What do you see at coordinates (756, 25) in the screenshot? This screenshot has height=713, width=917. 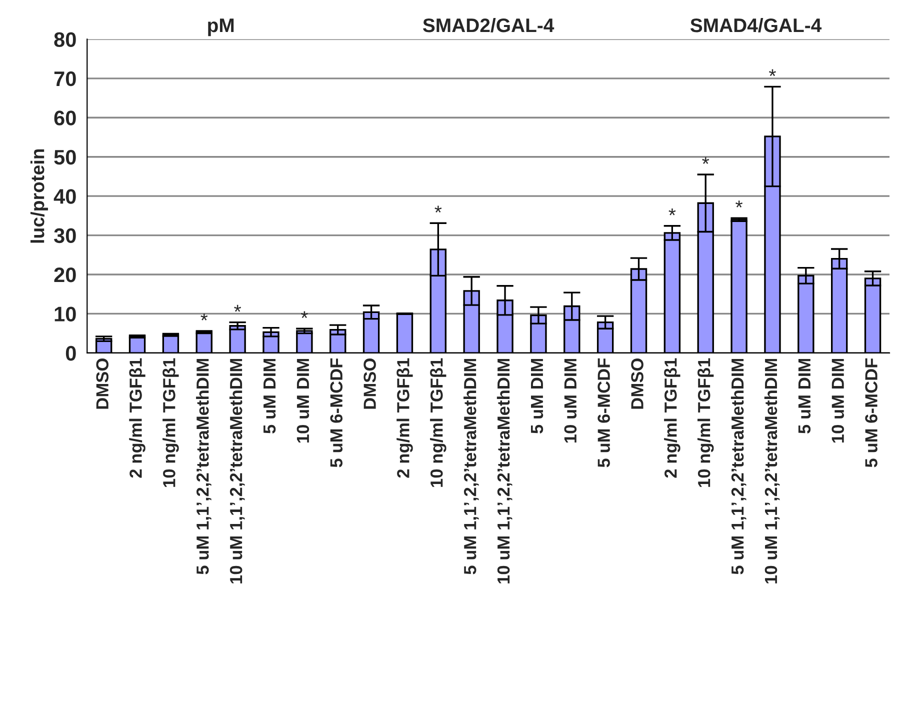 I see `text: SMAD4/GAL-4` at bounding box center [756, 25].